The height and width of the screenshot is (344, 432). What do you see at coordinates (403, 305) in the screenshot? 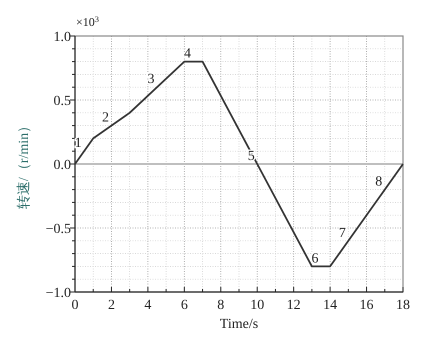
I see `x-tick-label: 18` at bounding box center [403, 305].